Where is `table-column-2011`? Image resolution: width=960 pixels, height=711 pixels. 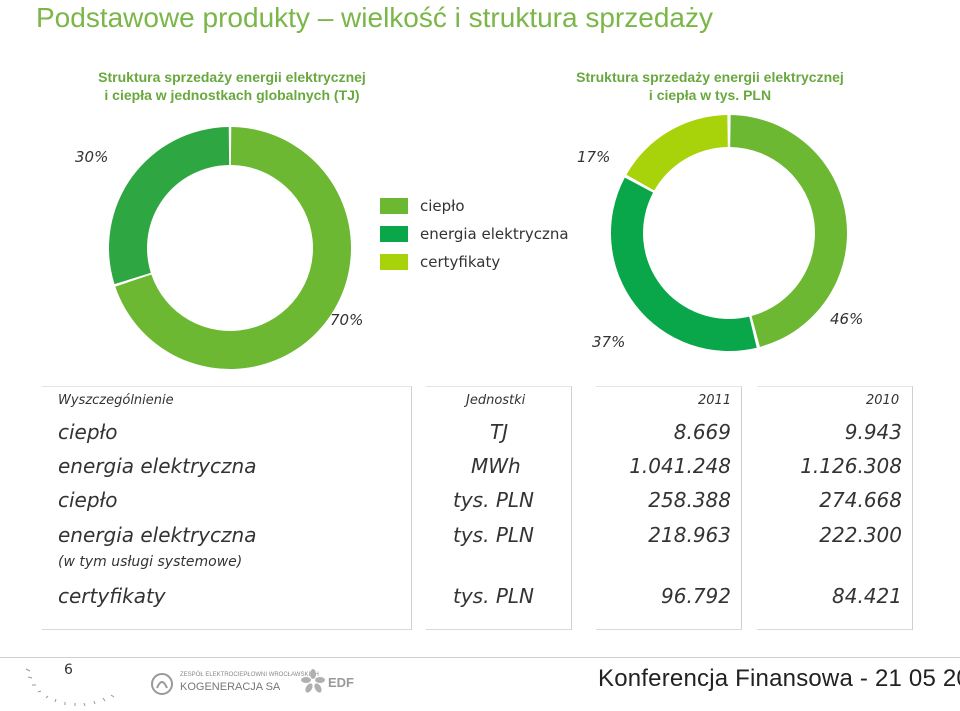
table-column-2011 is located at coordinates (669, 508).